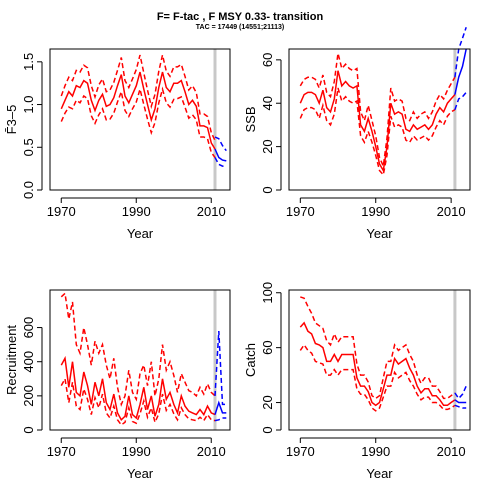 This screenshot has width=480, height=480. I want to click on y-tick-label: 100, so click(267, 293).